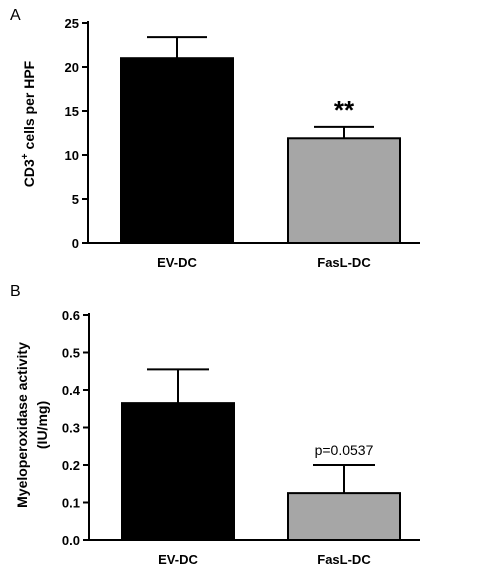 This screenshot has width=488, height=574. Describe the element at coordinates (72, 23) in the screenshot. I see `y-tick-label: 25` at that location.